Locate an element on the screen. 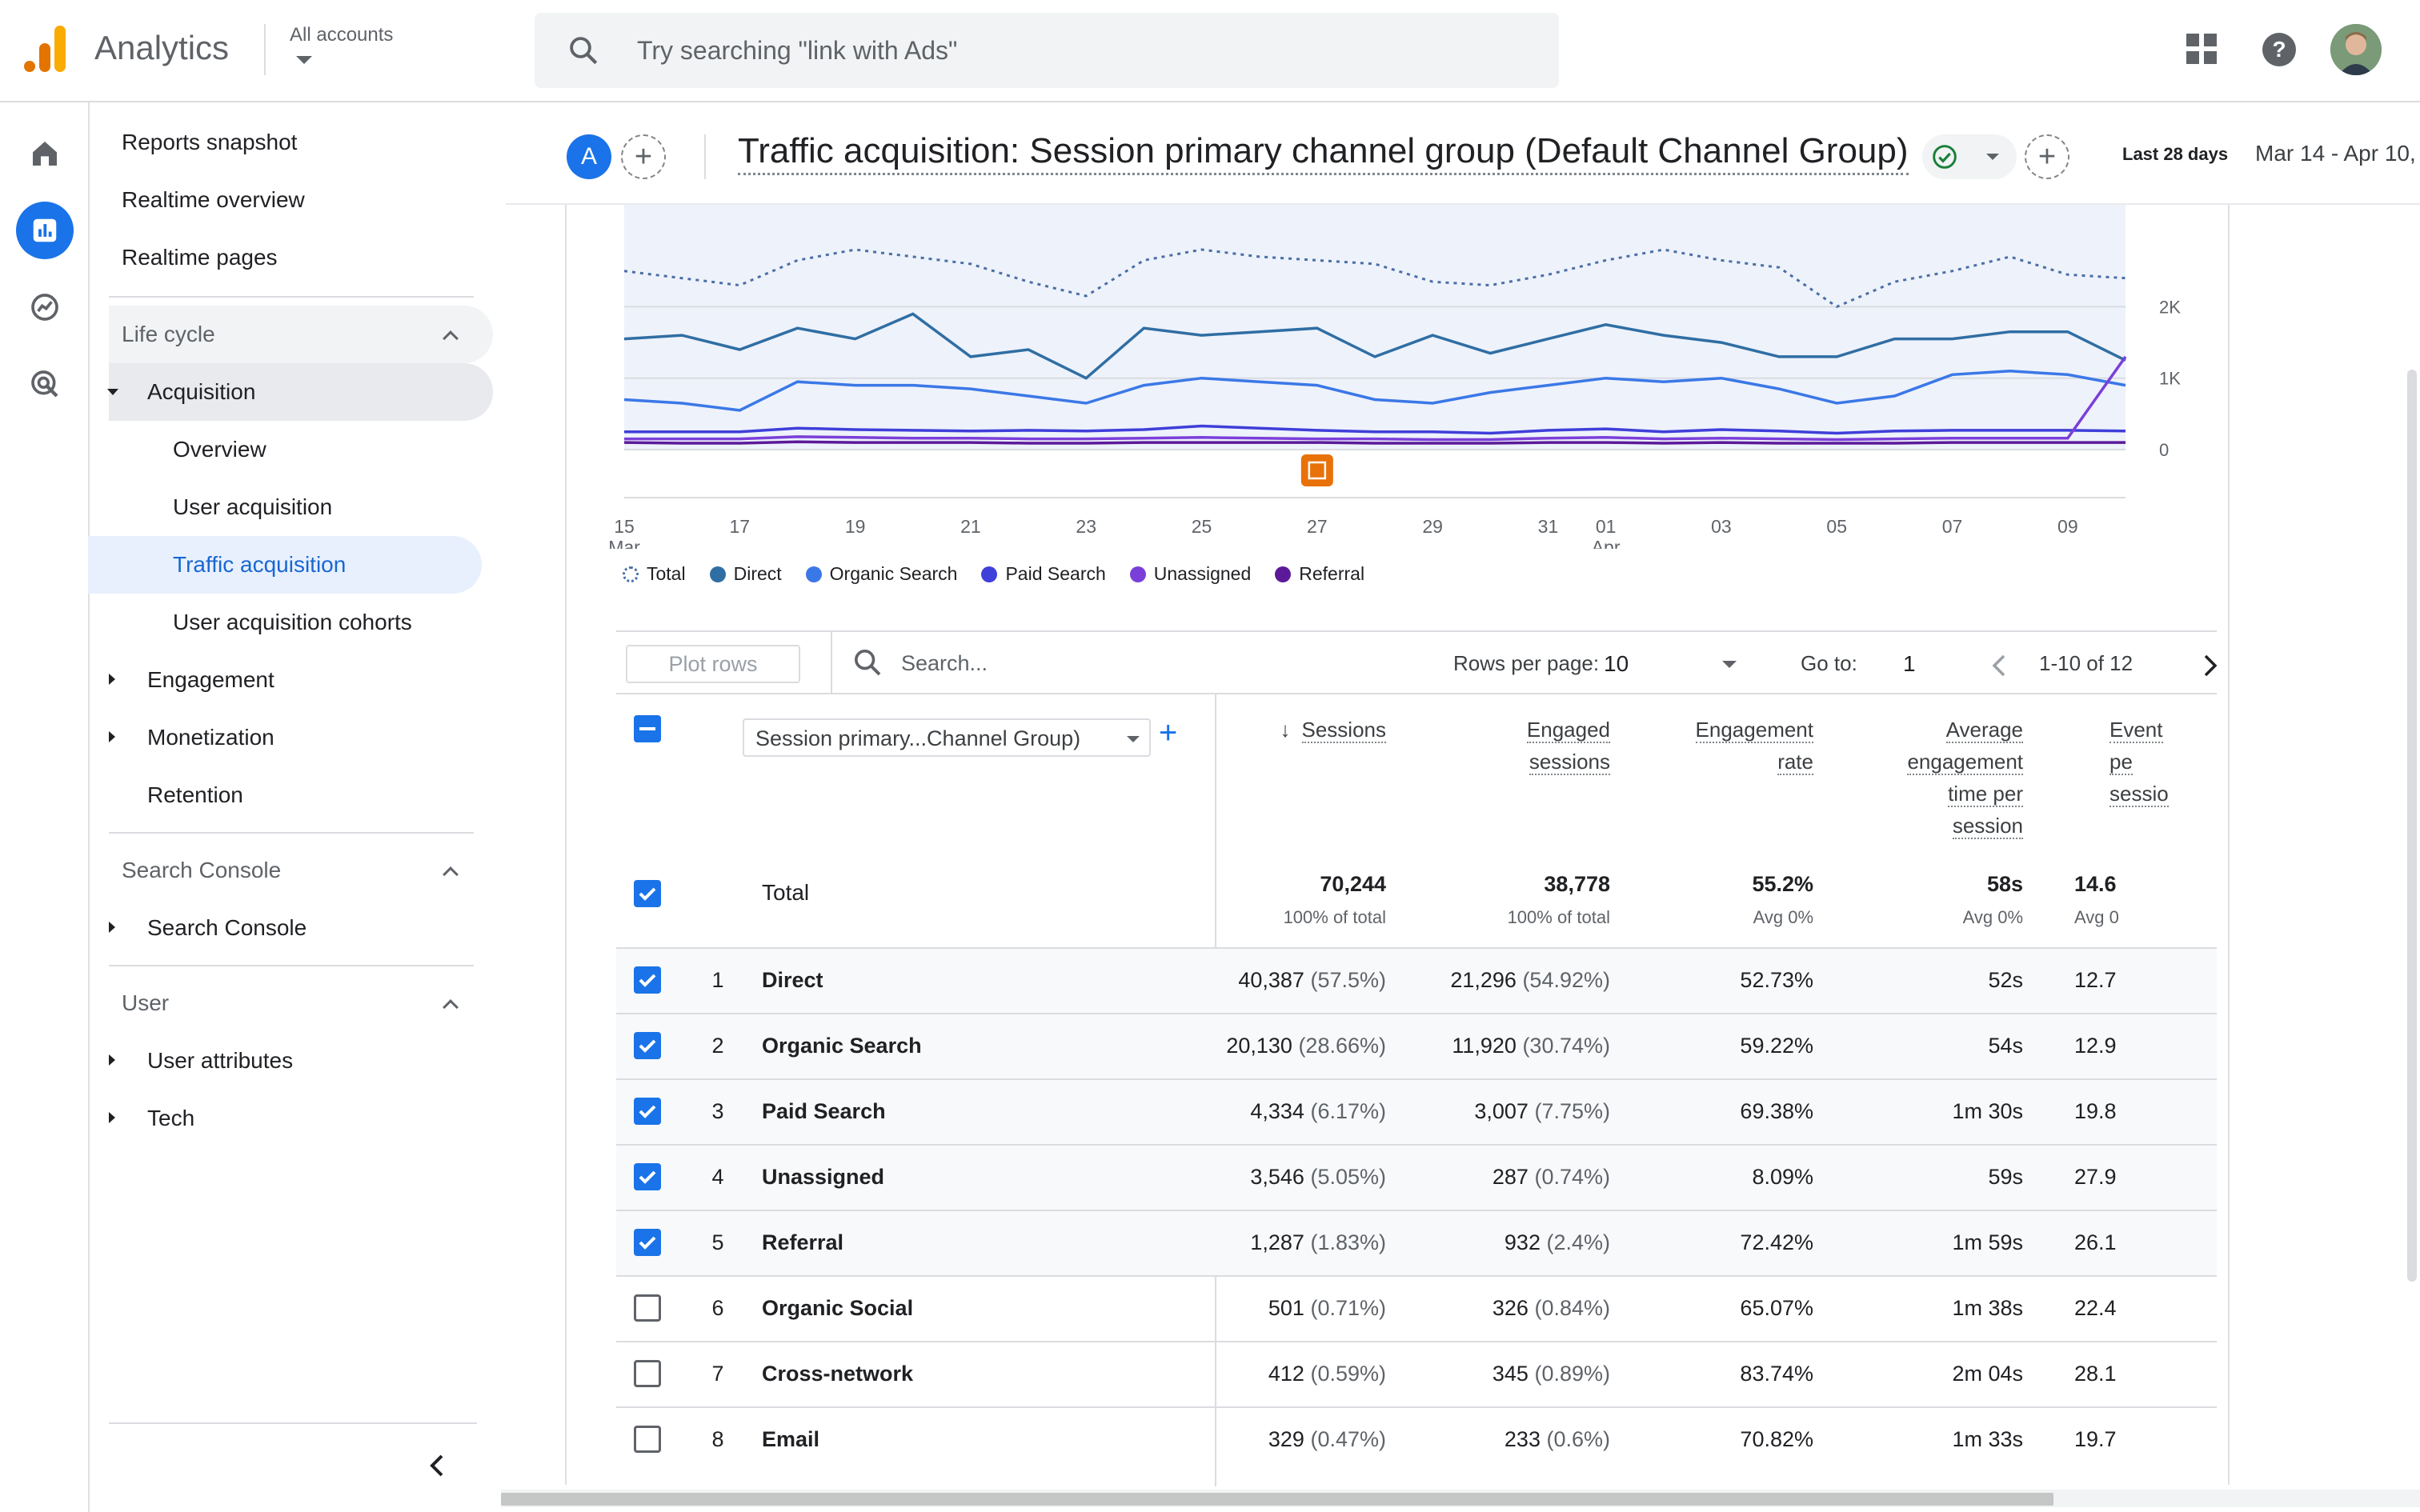  collapse-nav-icon is located at coordinates (437, 1465).